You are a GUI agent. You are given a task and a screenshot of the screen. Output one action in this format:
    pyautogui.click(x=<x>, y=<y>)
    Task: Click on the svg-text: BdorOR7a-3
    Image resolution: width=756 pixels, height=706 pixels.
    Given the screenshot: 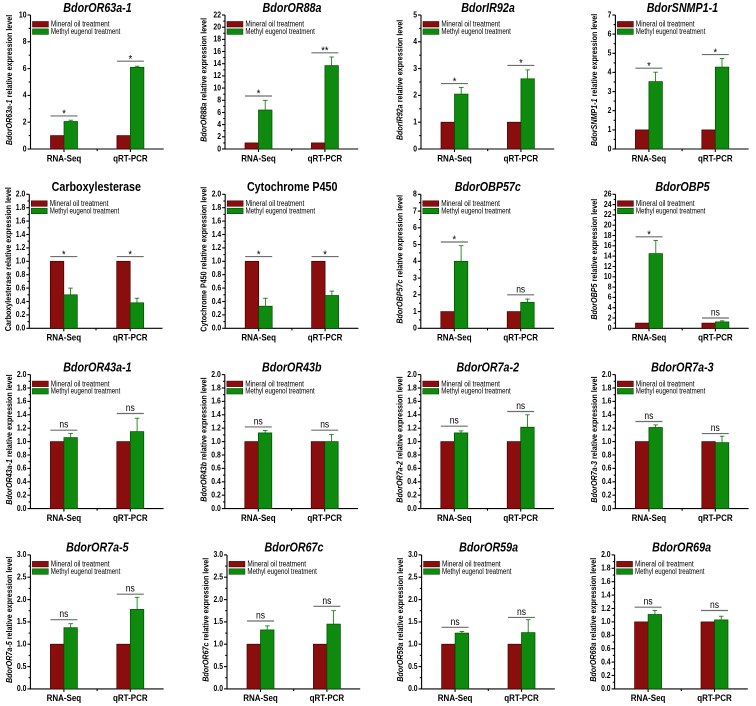 What is the action you would take?
    pyautogui.click(x=594, y=482)
    